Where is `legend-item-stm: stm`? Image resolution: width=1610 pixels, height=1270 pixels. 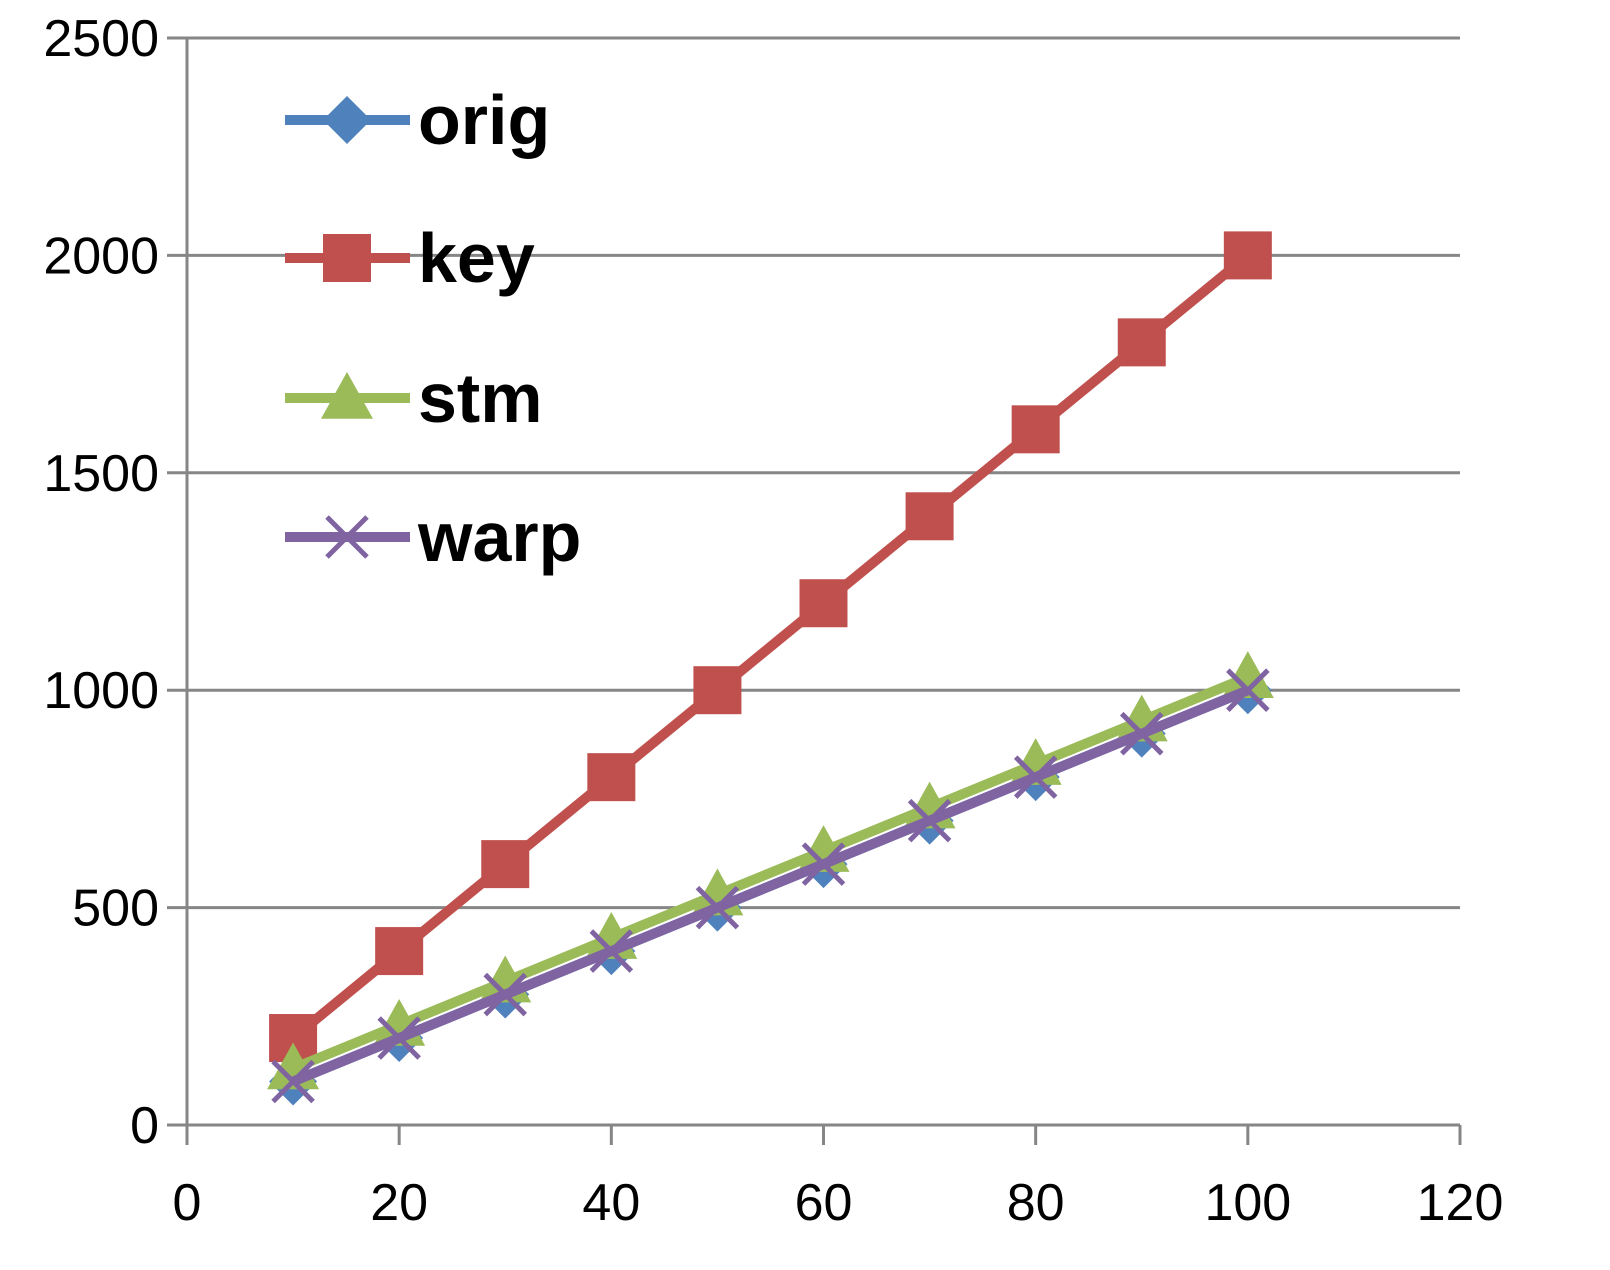
legend-item-stm: stm is located at coordinates (413, 398).